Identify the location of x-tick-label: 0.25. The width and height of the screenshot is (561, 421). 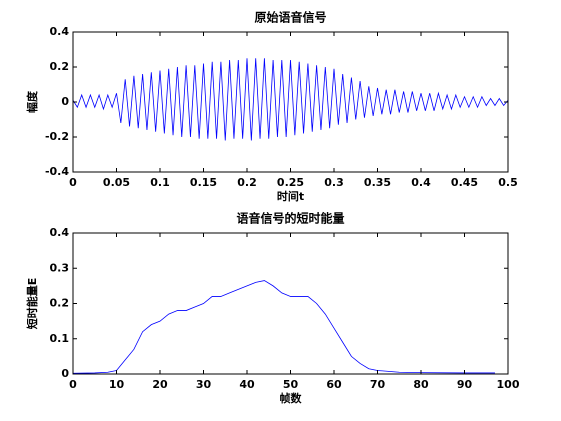
(290, 182).